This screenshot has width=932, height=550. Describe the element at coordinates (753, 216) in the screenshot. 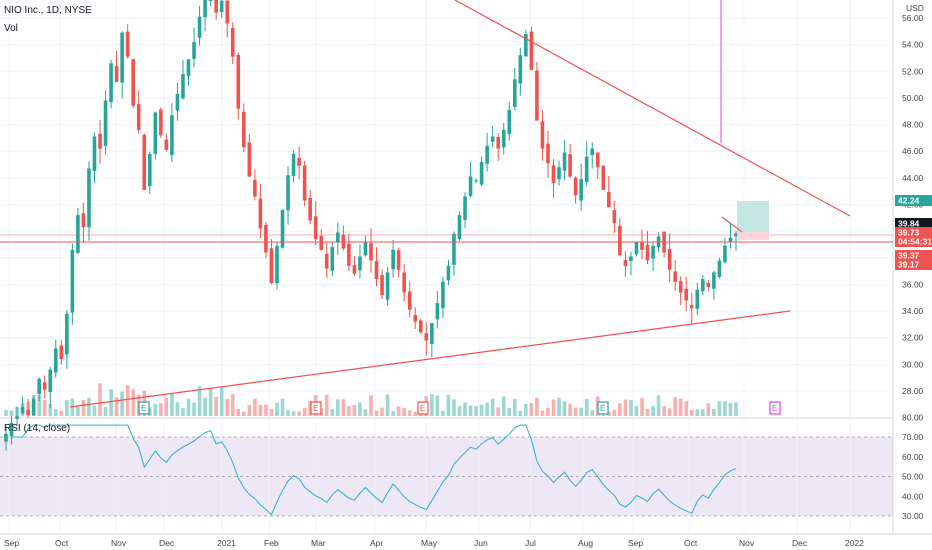

I see `position-profit-zone` at that location.